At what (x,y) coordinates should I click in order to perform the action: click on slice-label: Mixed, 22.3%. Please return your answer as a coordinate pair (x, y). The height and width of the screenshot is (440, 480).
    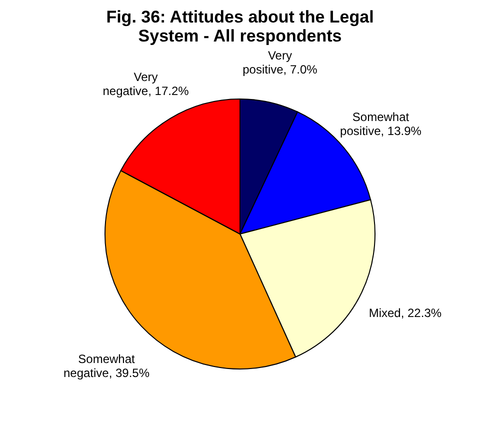
    Looking at the image, I should click on (405, 313).